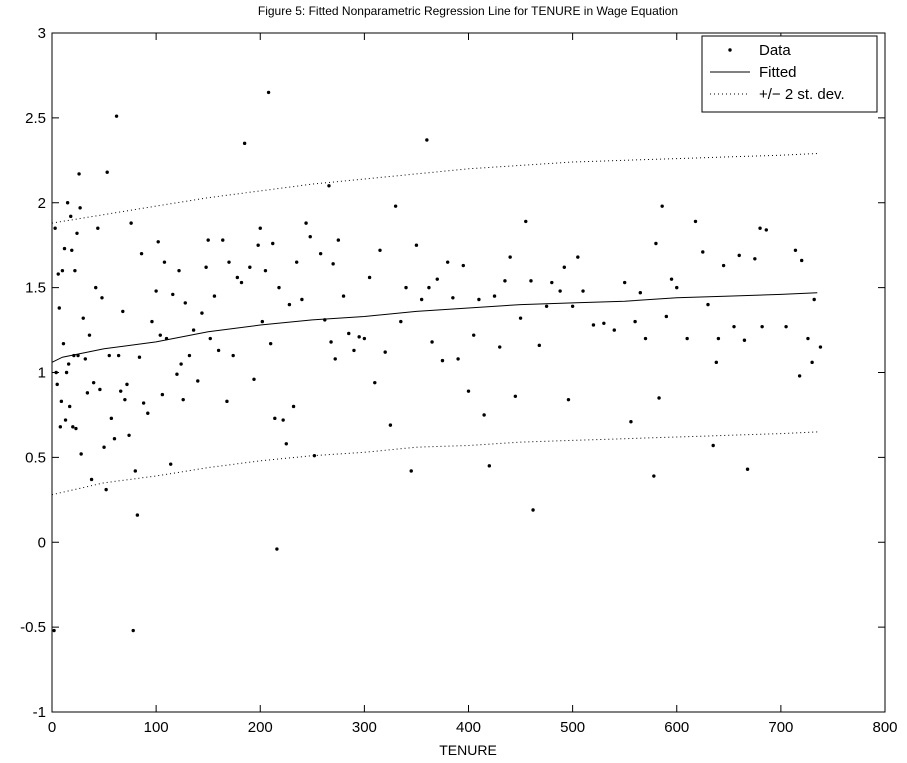 The height and width of the screenshot is (763, 907). Describe the element at coordinates (884, 727) in the screenshot. I see `x-tick-label: 800` at that location.